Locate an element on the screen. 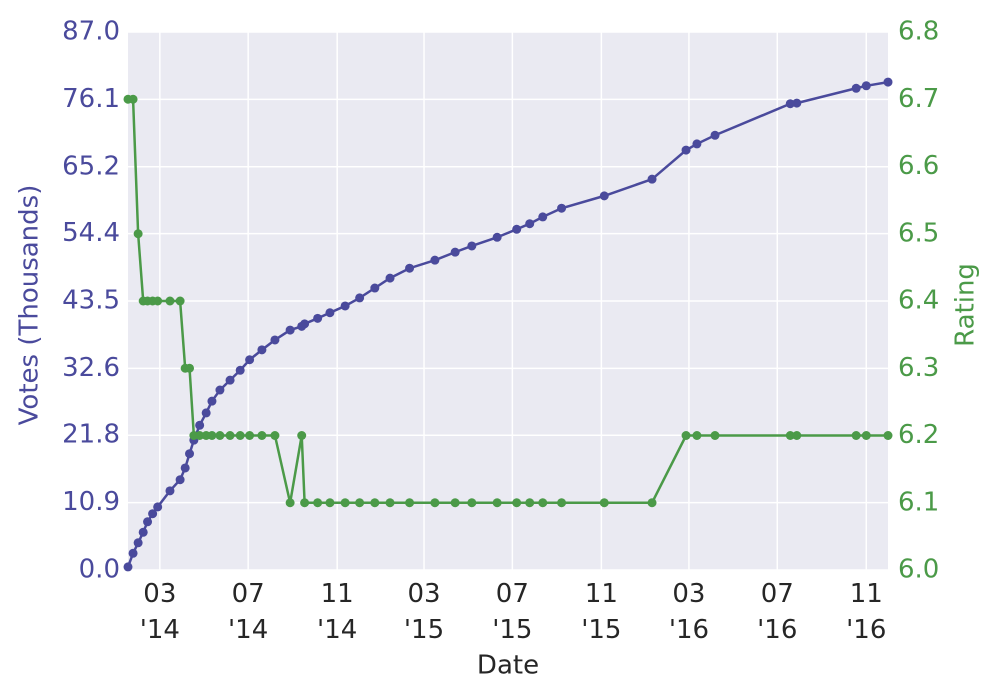 The height and width of the screenshot is (700, 1000). y2-tick-label: 6.5 is located at coordinates (918, 233).